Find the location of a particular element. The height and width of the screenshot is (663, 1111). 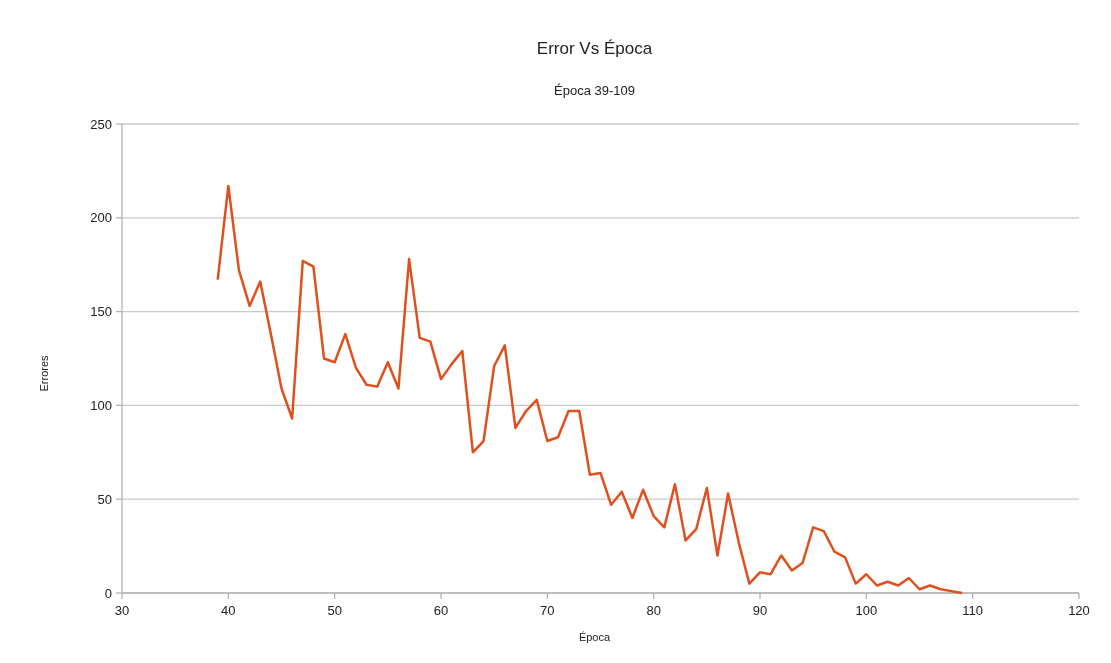

x-tick-label: 100 is located at coordinates (866, 610).